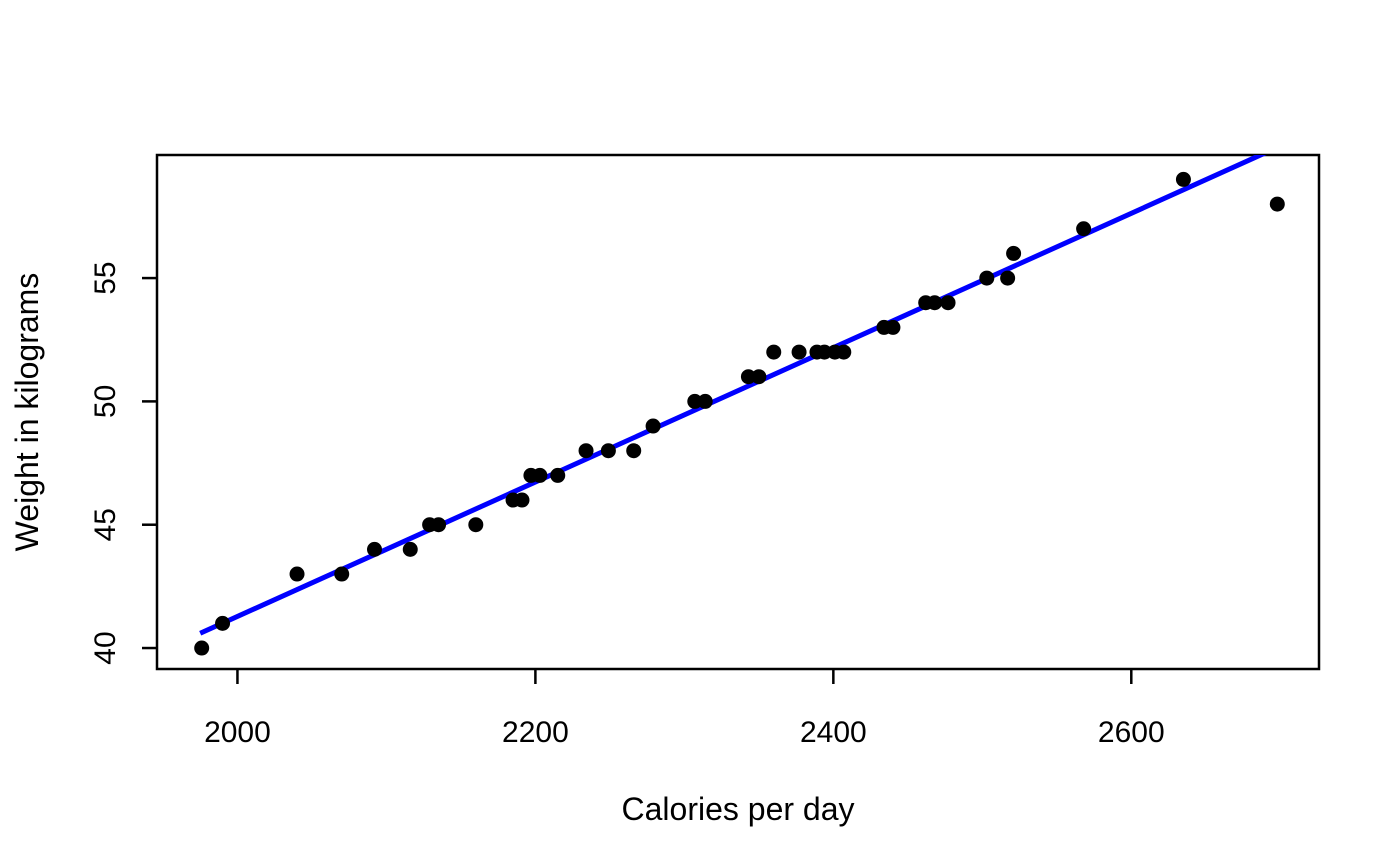 The image size is (1400, 866). I want to click on x-tick-label: 2000, so click(237, 732).